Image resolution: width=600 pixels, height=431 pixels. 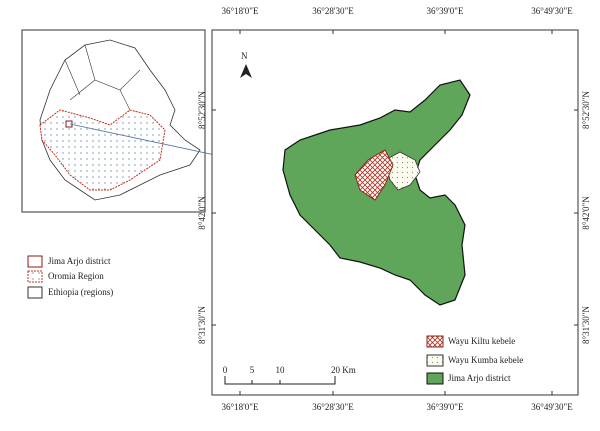 I want to click on inset-district, so click(x=69, y=124).